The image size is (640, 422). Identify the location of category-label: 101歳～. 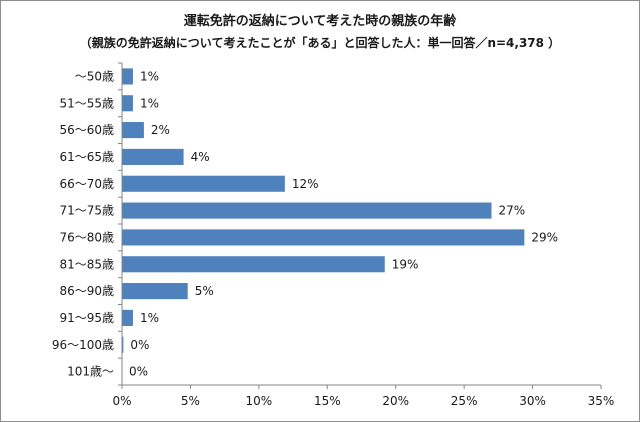
(90, 372).